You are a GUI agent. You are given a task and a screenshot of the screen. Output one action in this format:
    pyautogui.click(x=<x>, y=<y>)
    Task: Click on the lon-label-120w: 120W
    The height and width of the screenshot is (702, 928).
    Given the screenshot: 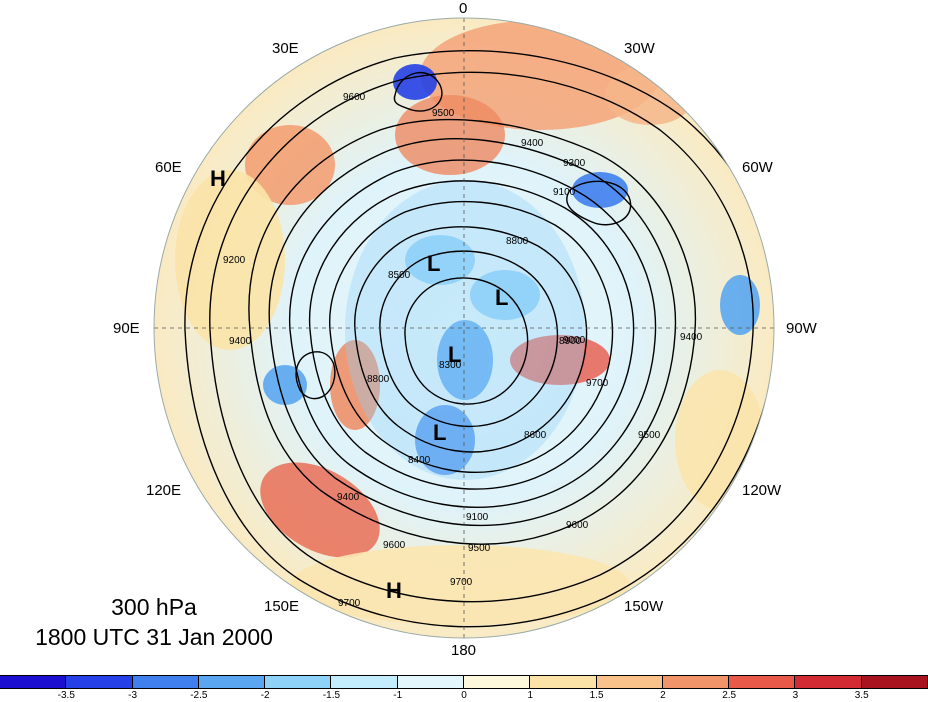 What is the action you would take?
    pyautogui.click(x=762, y=490)
    